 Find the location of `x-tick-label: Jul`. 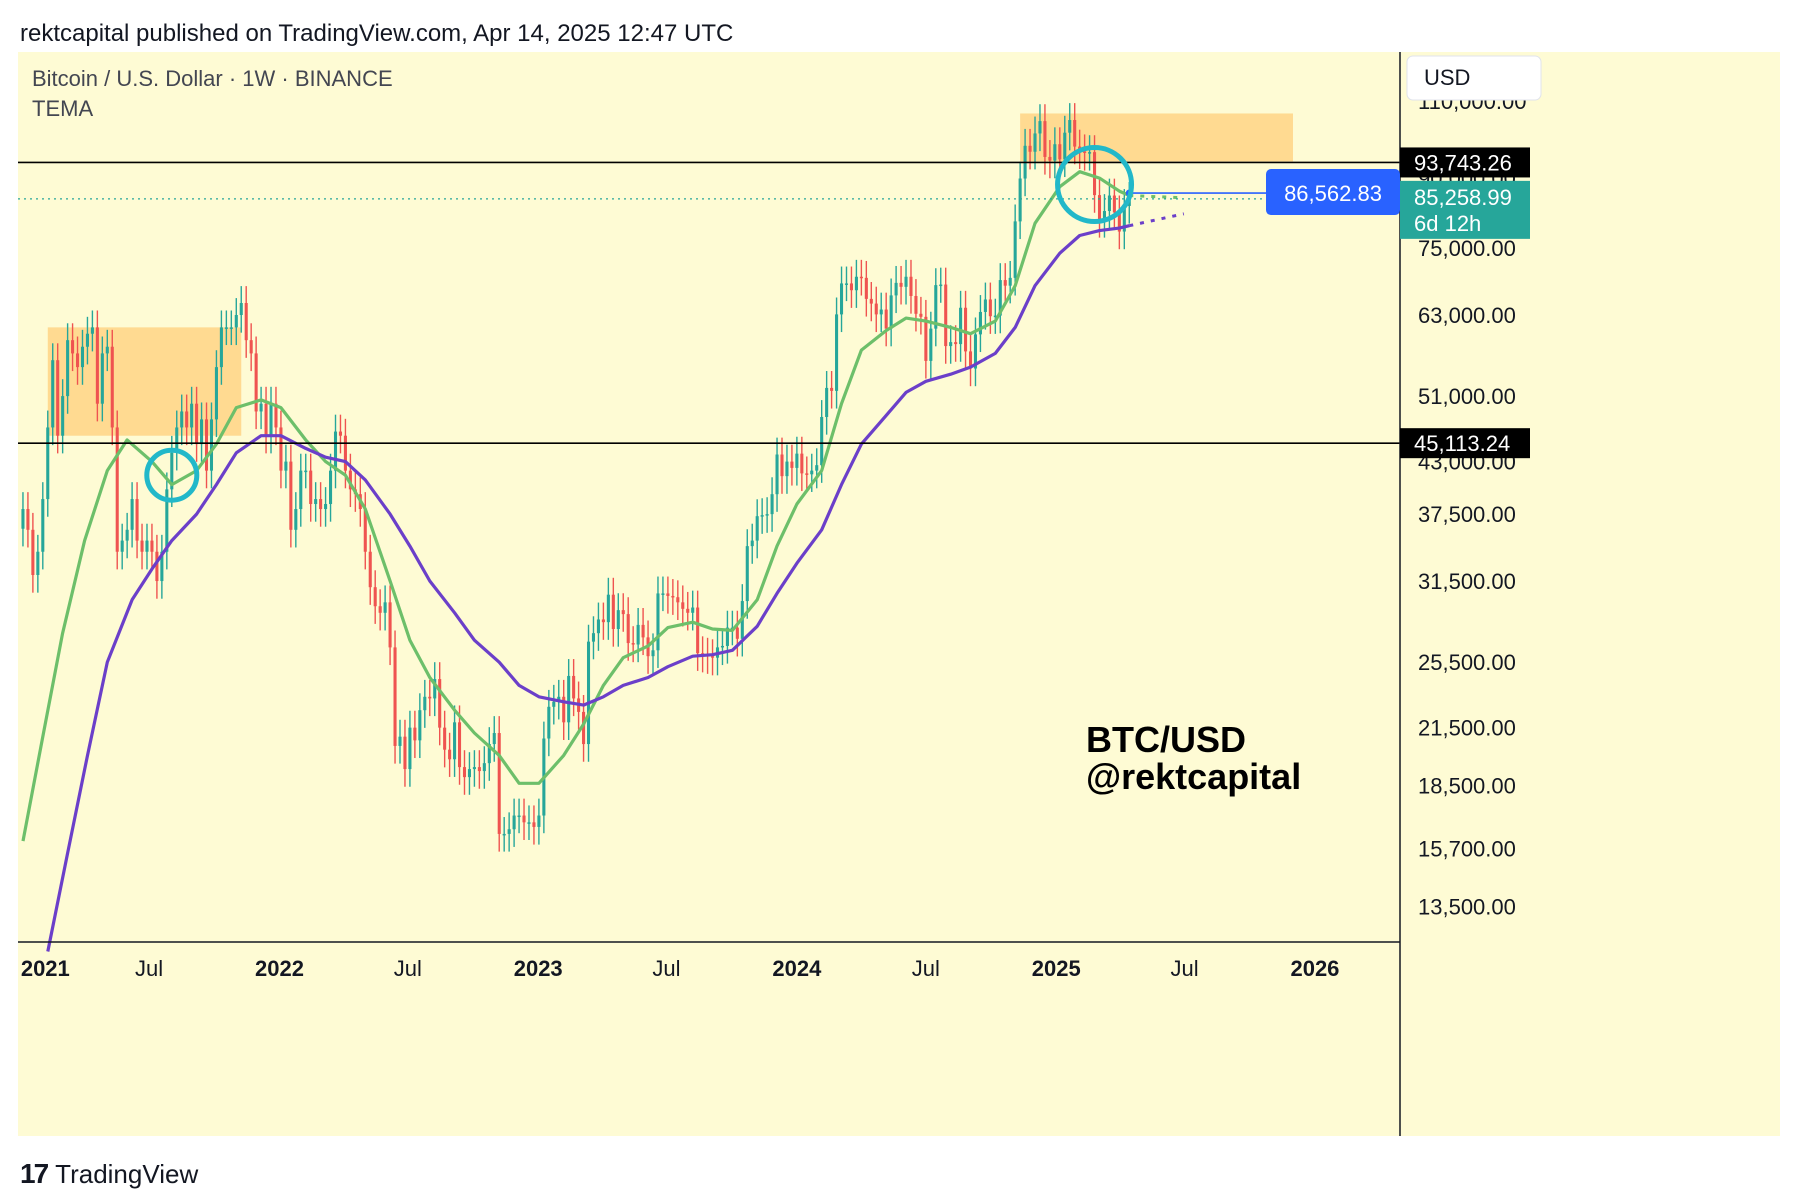

x-tick-label: Jul is located at coordinates (666, 968).